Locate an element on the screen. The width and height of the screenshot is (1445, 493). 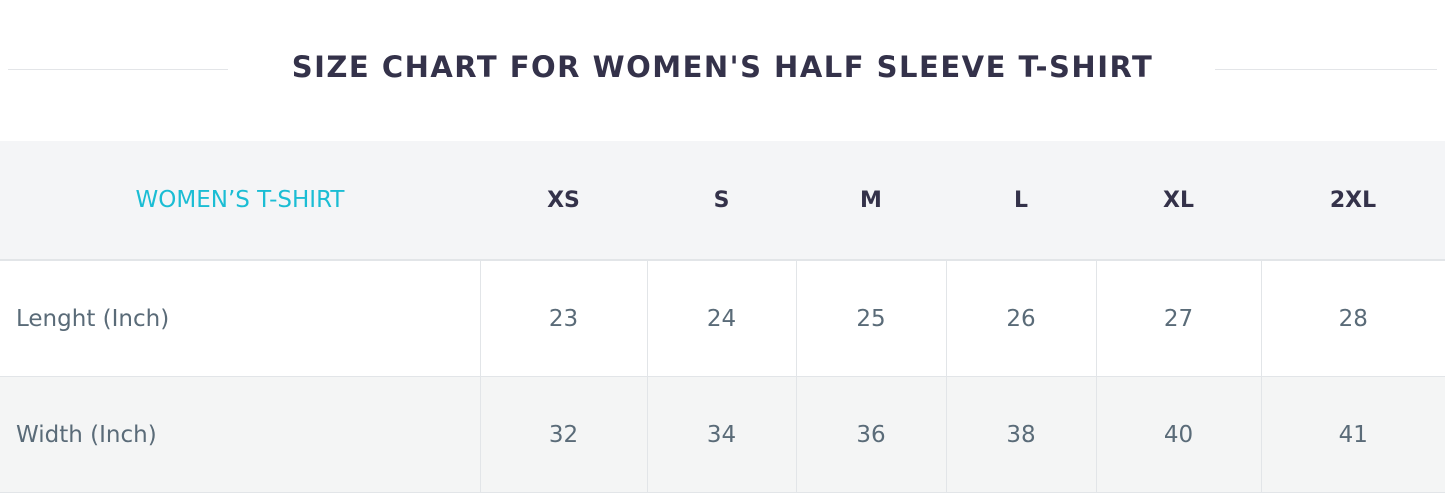
header-cell: 2XL is located at coordinates (1353, 201).